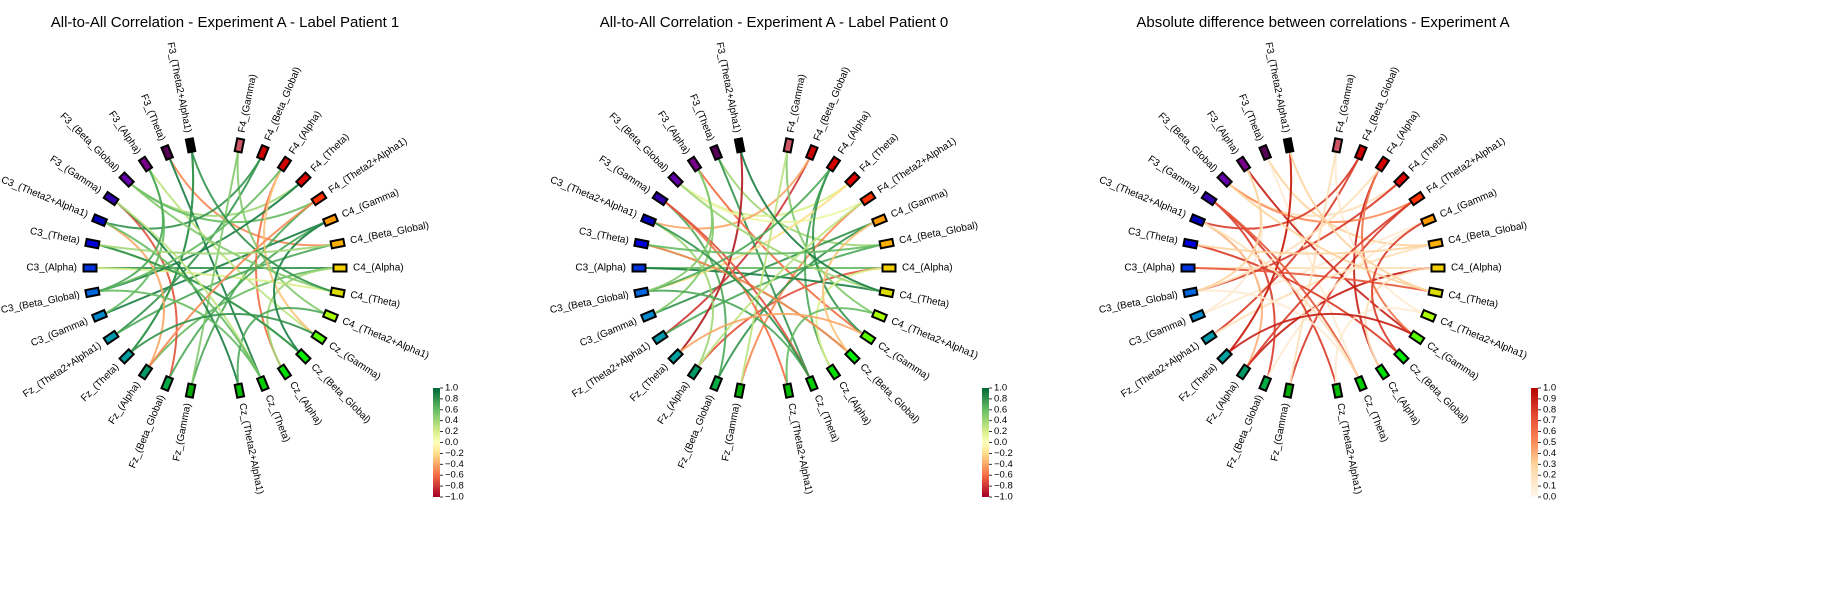  What do you see at coordinates (797, 103) in the screenshot?
I see `node-label: F4_(Gamma)` at bounding box center [797, 103].